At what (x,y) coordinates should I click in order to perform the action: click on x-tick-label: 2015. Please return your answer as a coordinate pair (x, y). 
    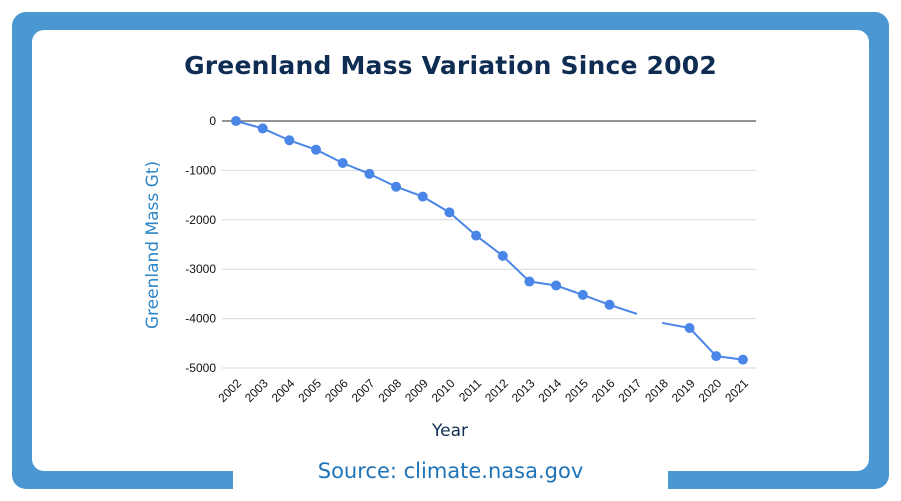
    Looking at the image, I should click on (576, 390).